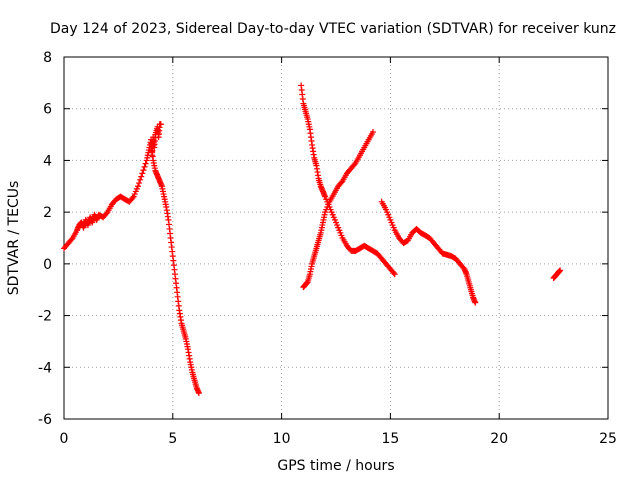 Image resolution: width=640 pixels, height=480 pixels. I want to click on y-tick-label: 8, so click(47, 58).